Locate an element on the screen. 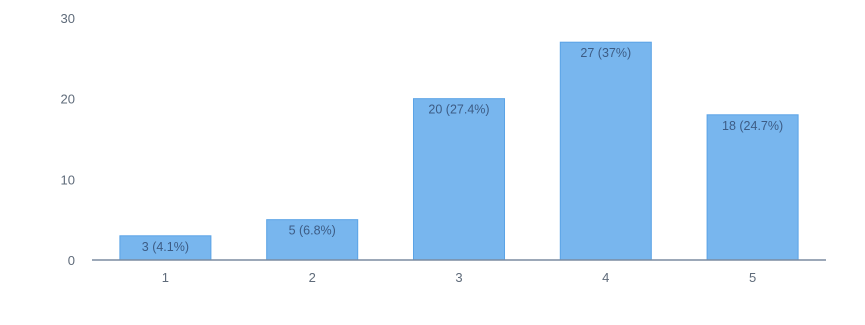  x-tick-label: 3 is located at coordinates (458, 277).